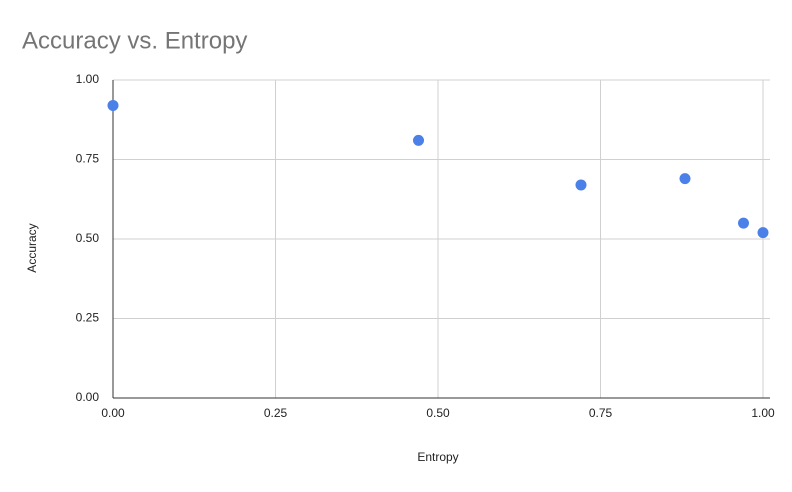  Describe the element at coordinates (88, 397) in the screenshot. I see `y-tick-label: 0.00` at that location.